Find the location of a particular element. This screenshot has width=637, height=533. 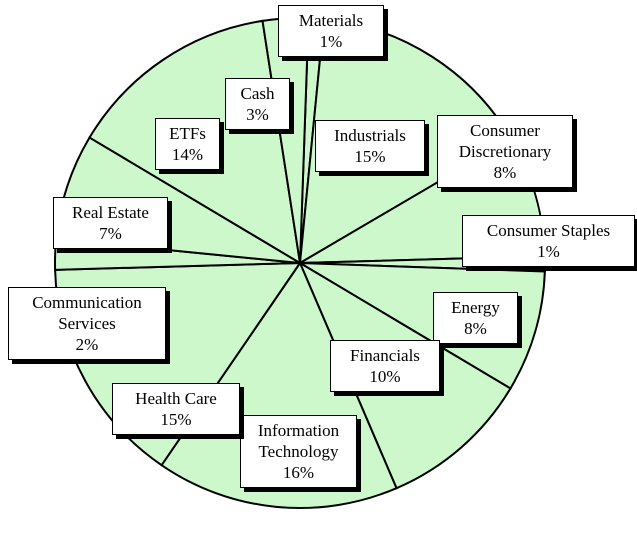

category-name: Cash is located at coordinates (257, 93).